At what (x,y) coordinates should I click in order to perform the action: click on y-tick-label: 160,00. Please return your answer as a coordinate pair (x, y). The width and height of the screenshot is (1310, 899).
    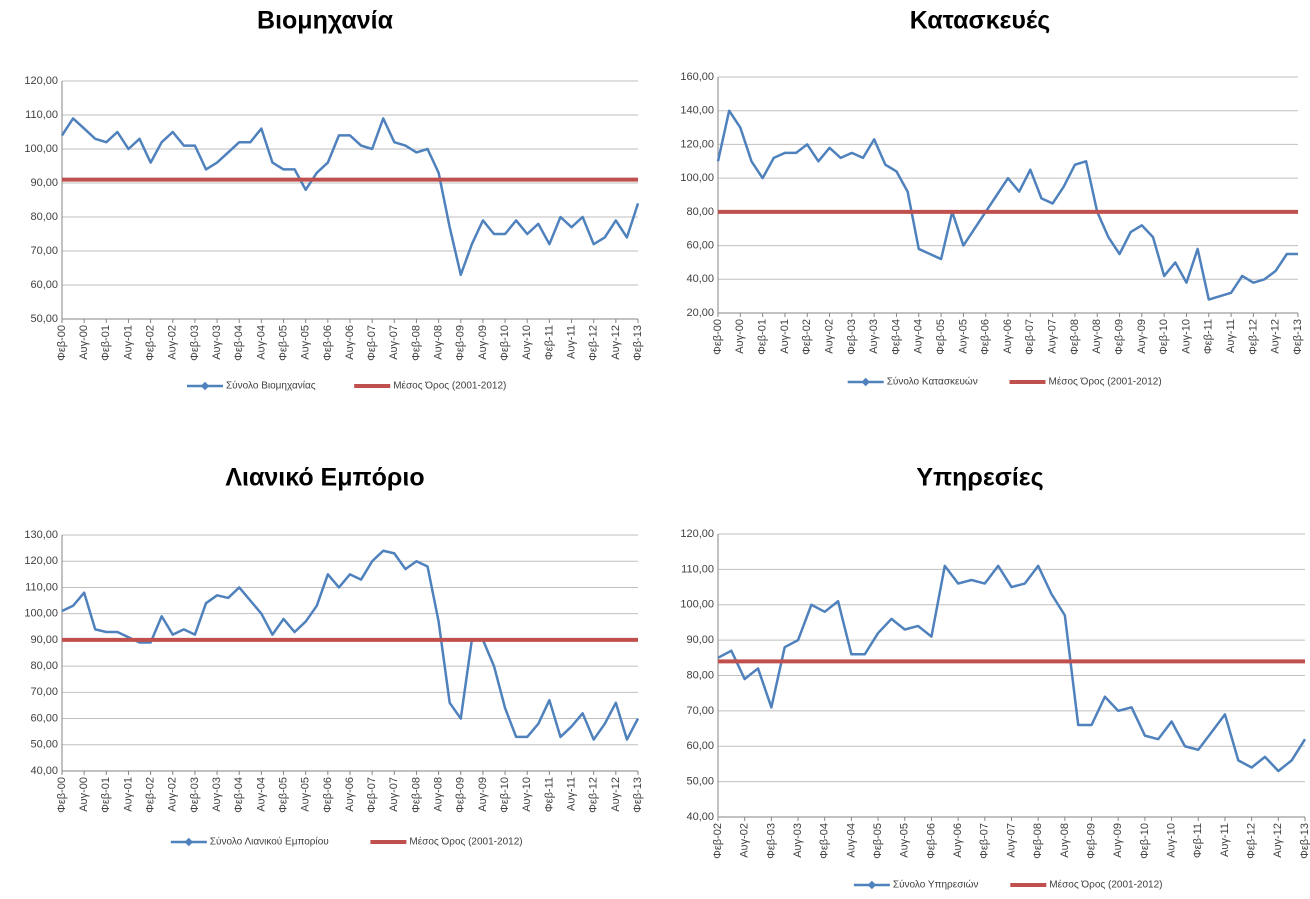
    Looking at the image, I should click on (697, 77).